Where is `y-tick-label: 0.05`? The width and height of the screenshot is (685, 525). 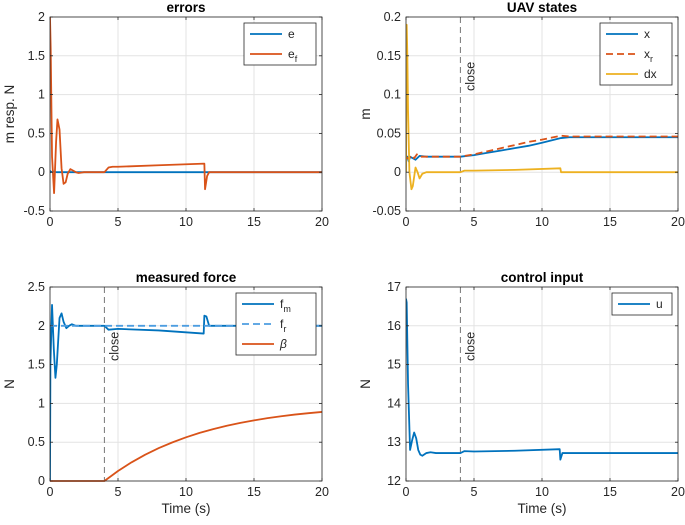
y-tick-label: 0.05 is located at coordinates (389, 133).